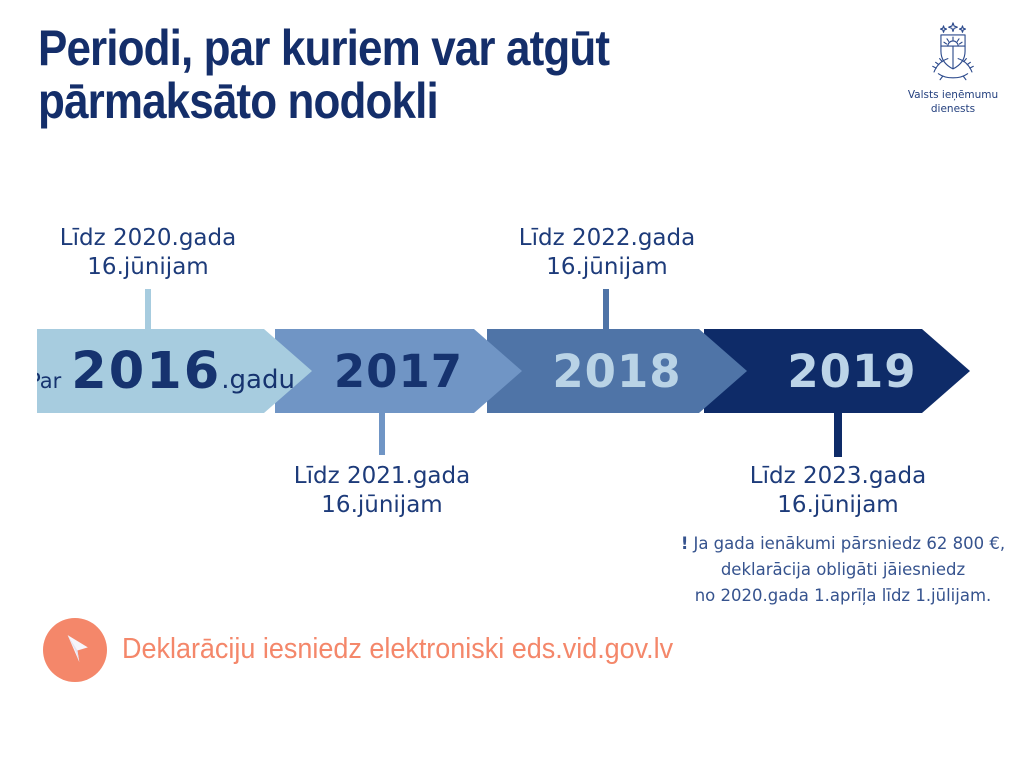 This screenshot has height=759, width=1024. What do you see at coordinates (324, 48) in the screenshot?
I see `page-title-line1: Periodi, par kuriem var atgūt` at bounding box center [324, 48].